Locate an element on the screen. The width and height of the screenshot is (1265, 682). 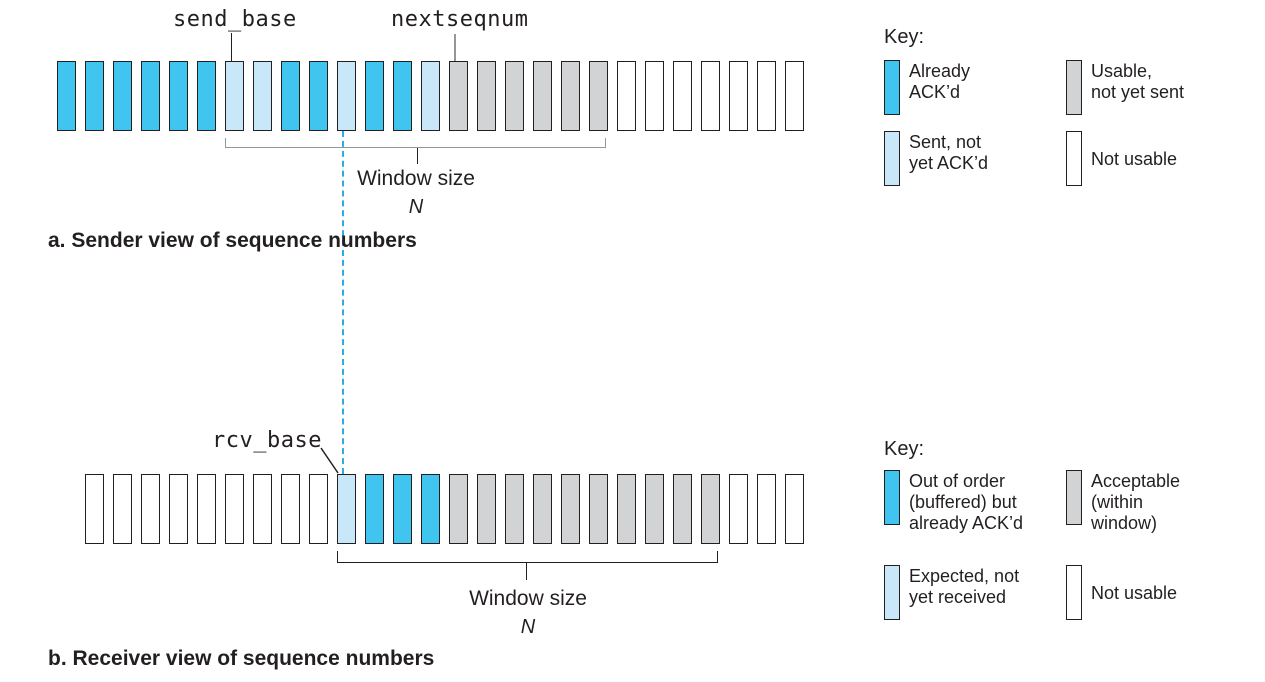
receiver-window-bracket is located at coordinates (527, 557).